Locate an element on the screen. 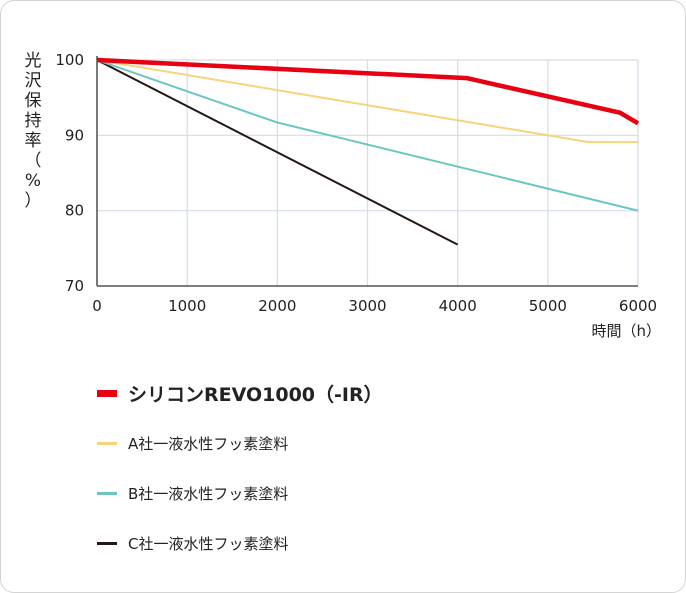 This screenshot has height=593, width=686. legend-swatch-company-b is located at coordinates (107, 493).